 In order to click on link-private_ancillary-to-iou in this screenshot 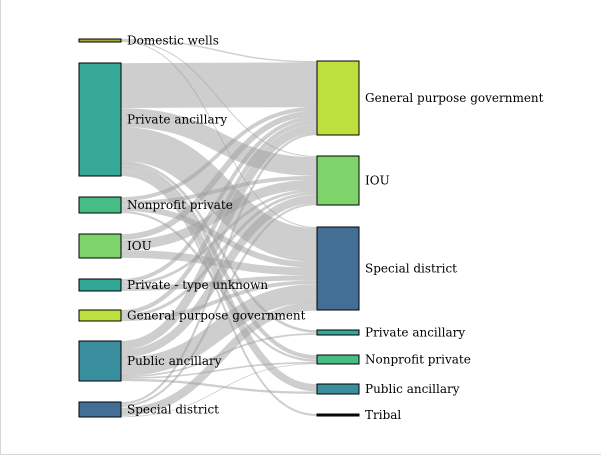, I will do `click(219, 142)`.